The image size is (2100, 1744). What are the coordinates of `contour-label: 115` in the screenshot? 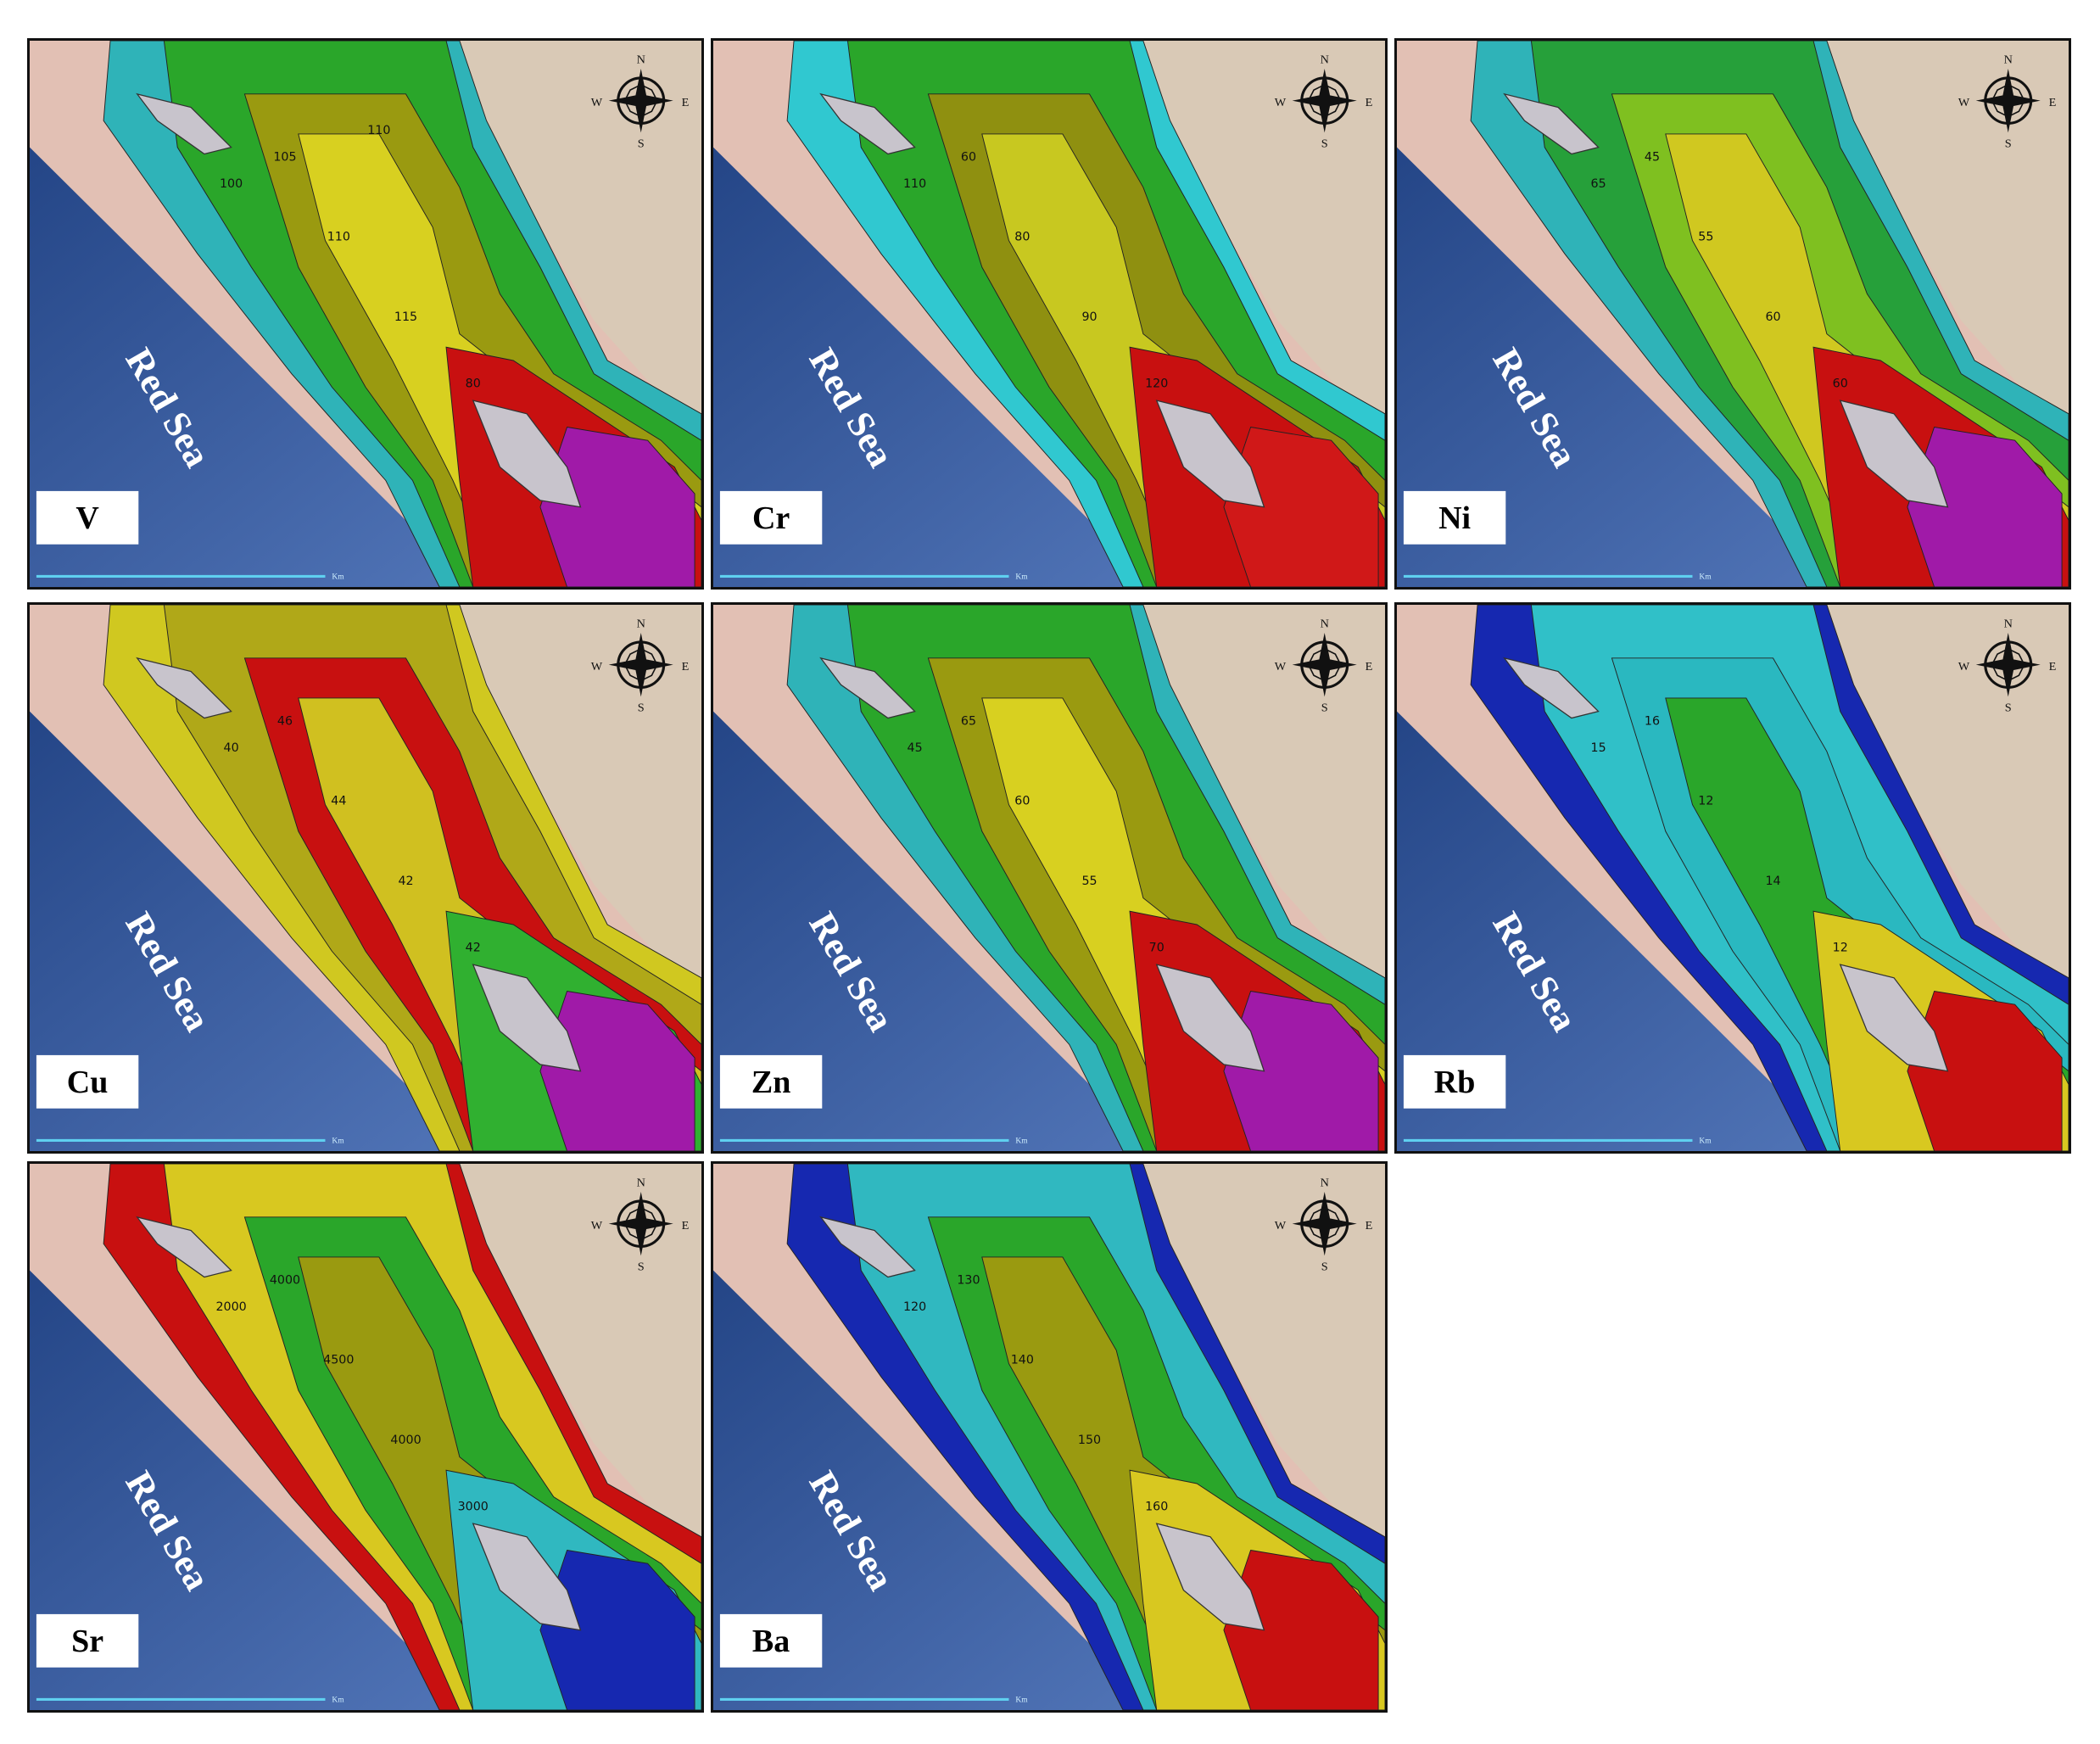 It's located at (405, 317).